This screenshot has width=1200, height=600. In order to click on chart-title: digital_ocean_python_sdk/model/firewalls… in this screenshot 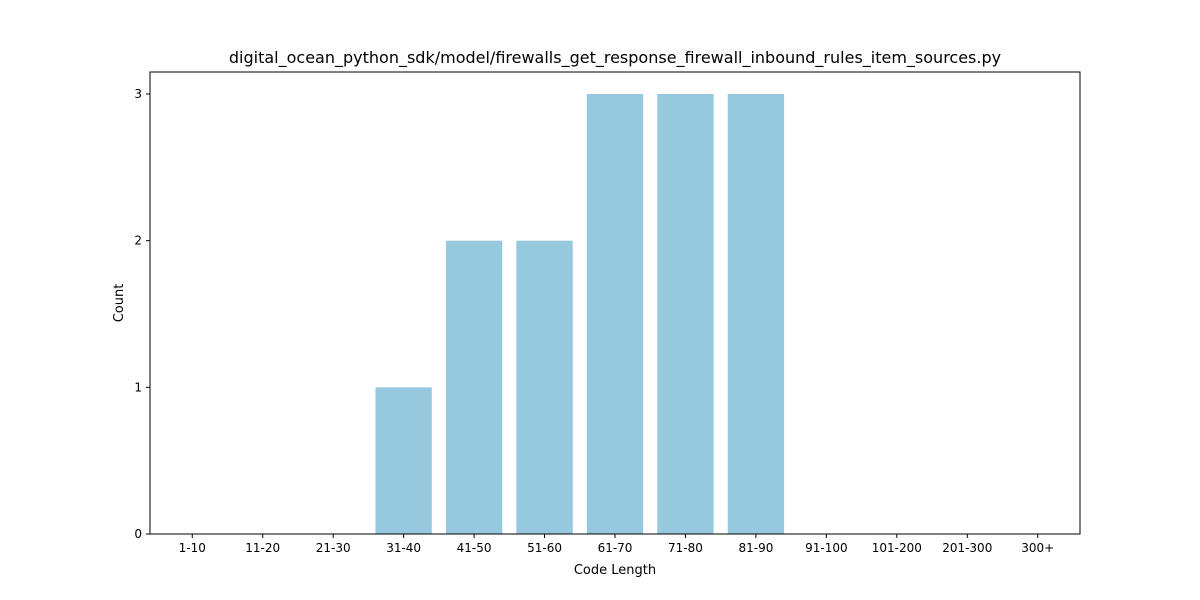, I will do `click(615, 58)`.